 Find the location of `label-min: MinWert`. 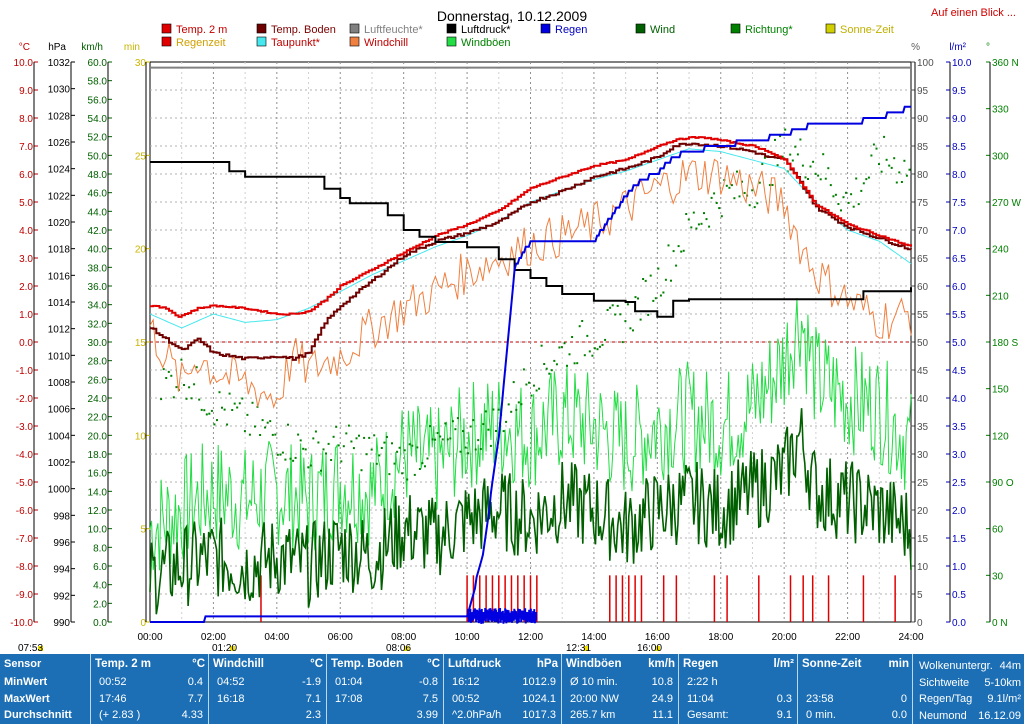

label-min: MinWert is located at coordinates (26, 682).